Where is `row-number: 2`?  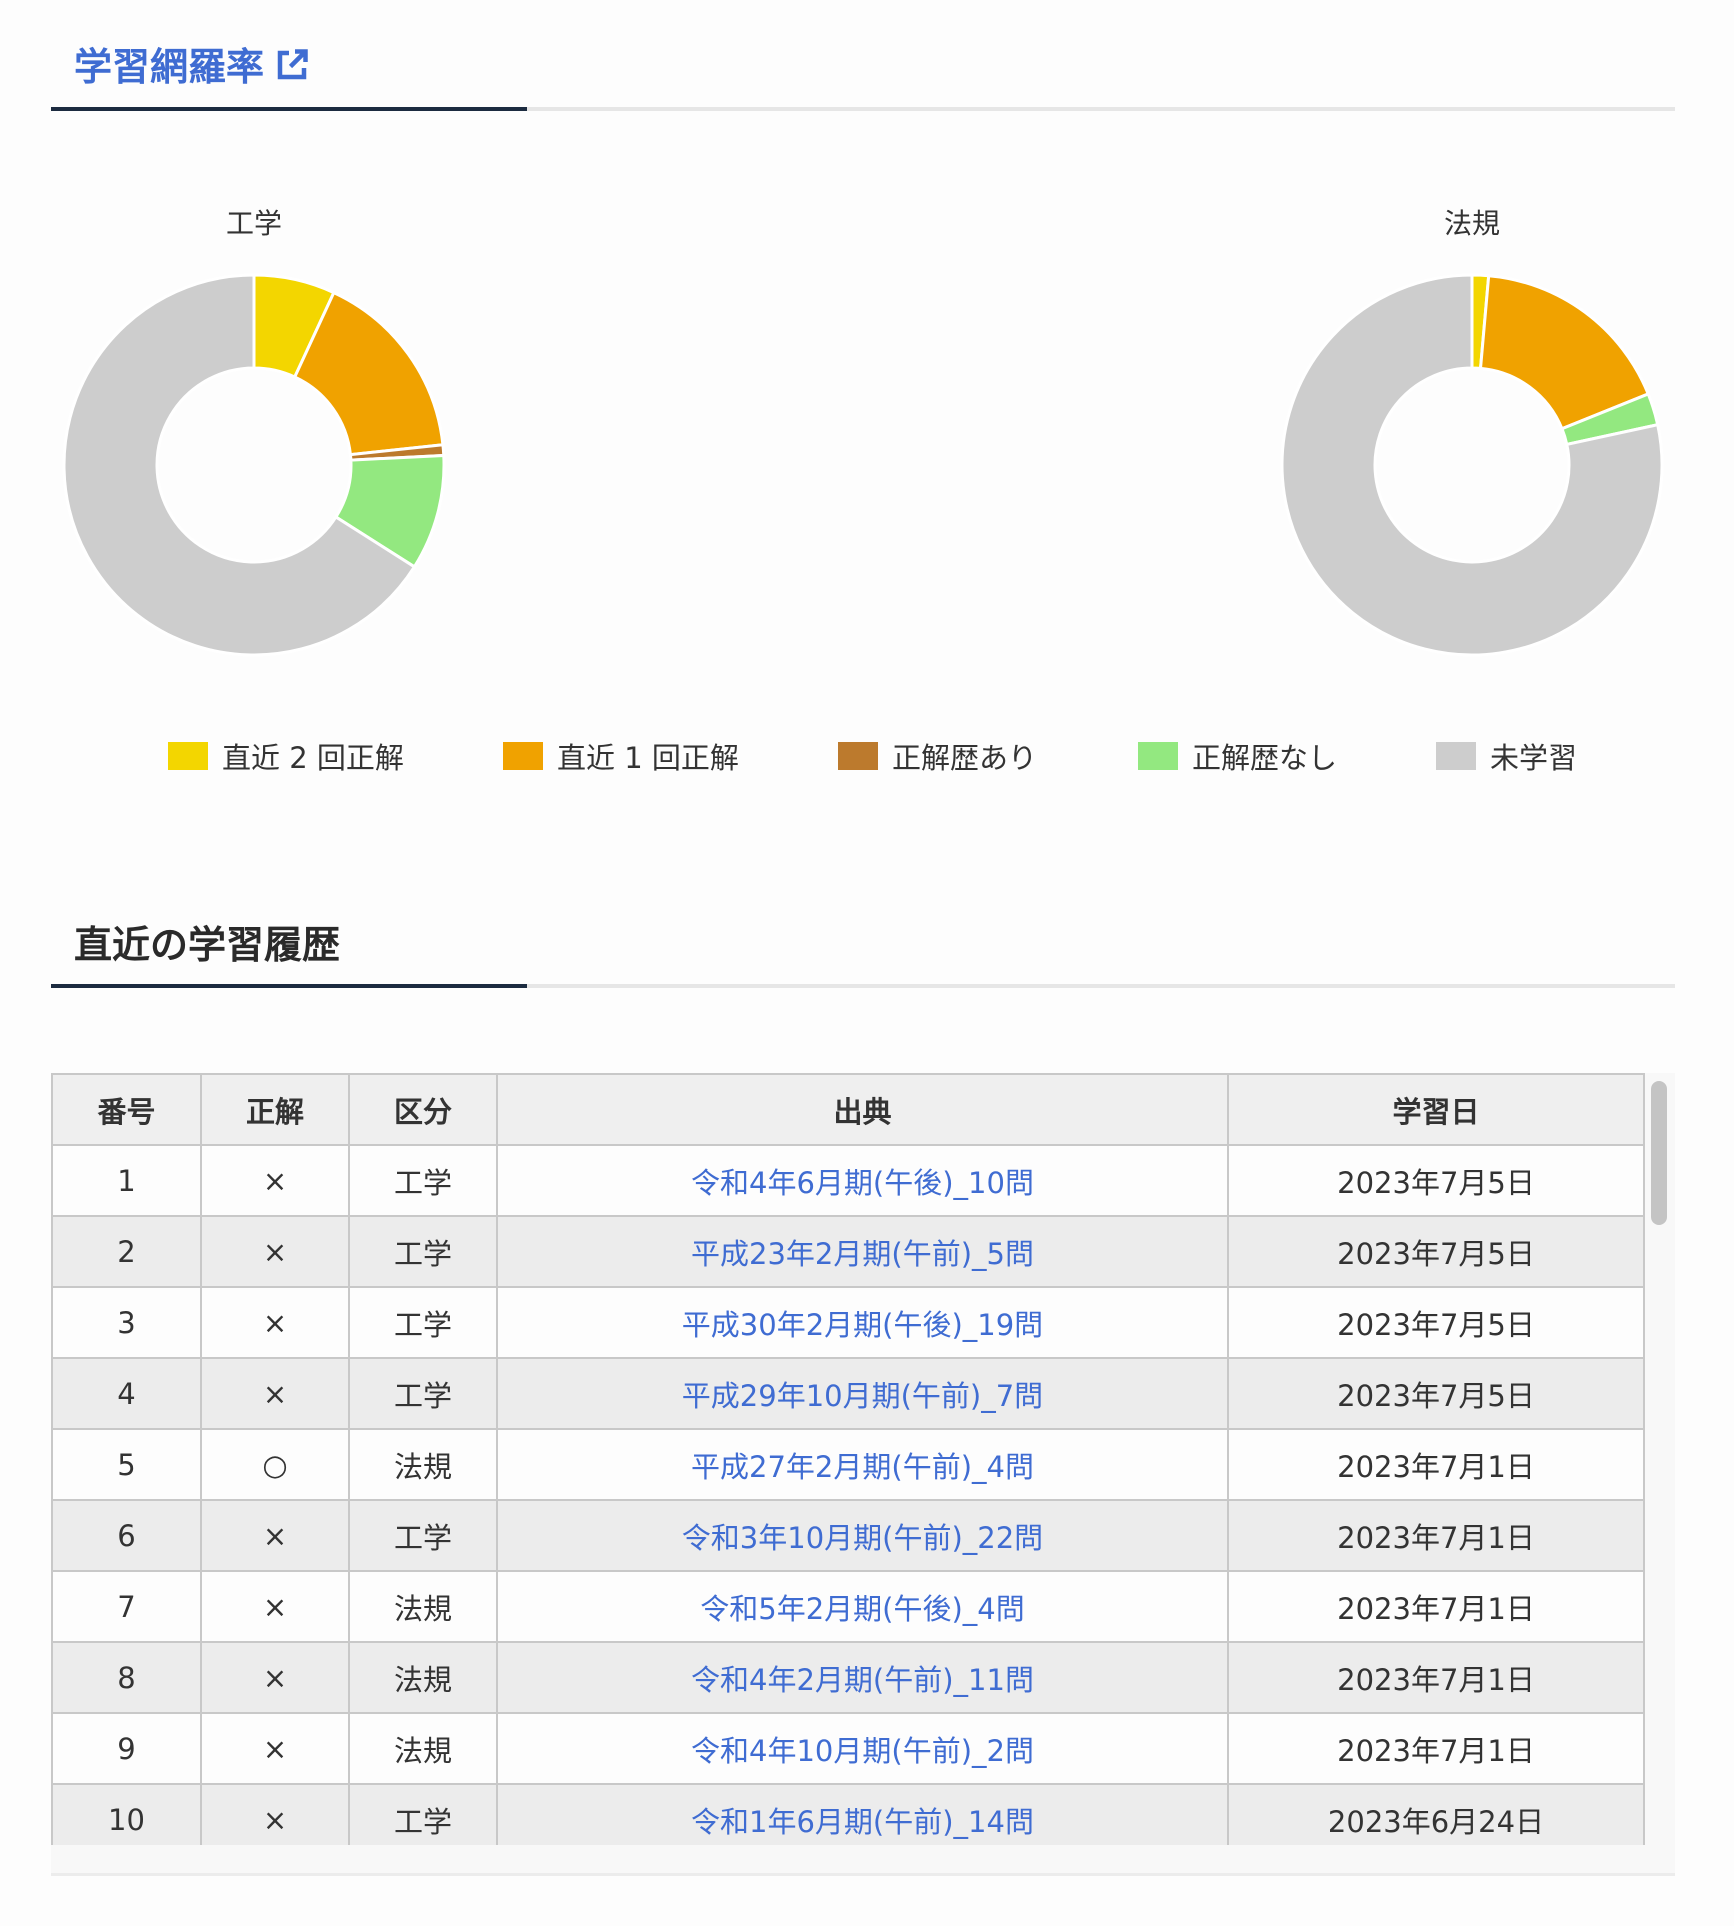
row-number: 2 is located at coordinates (126, 1251).